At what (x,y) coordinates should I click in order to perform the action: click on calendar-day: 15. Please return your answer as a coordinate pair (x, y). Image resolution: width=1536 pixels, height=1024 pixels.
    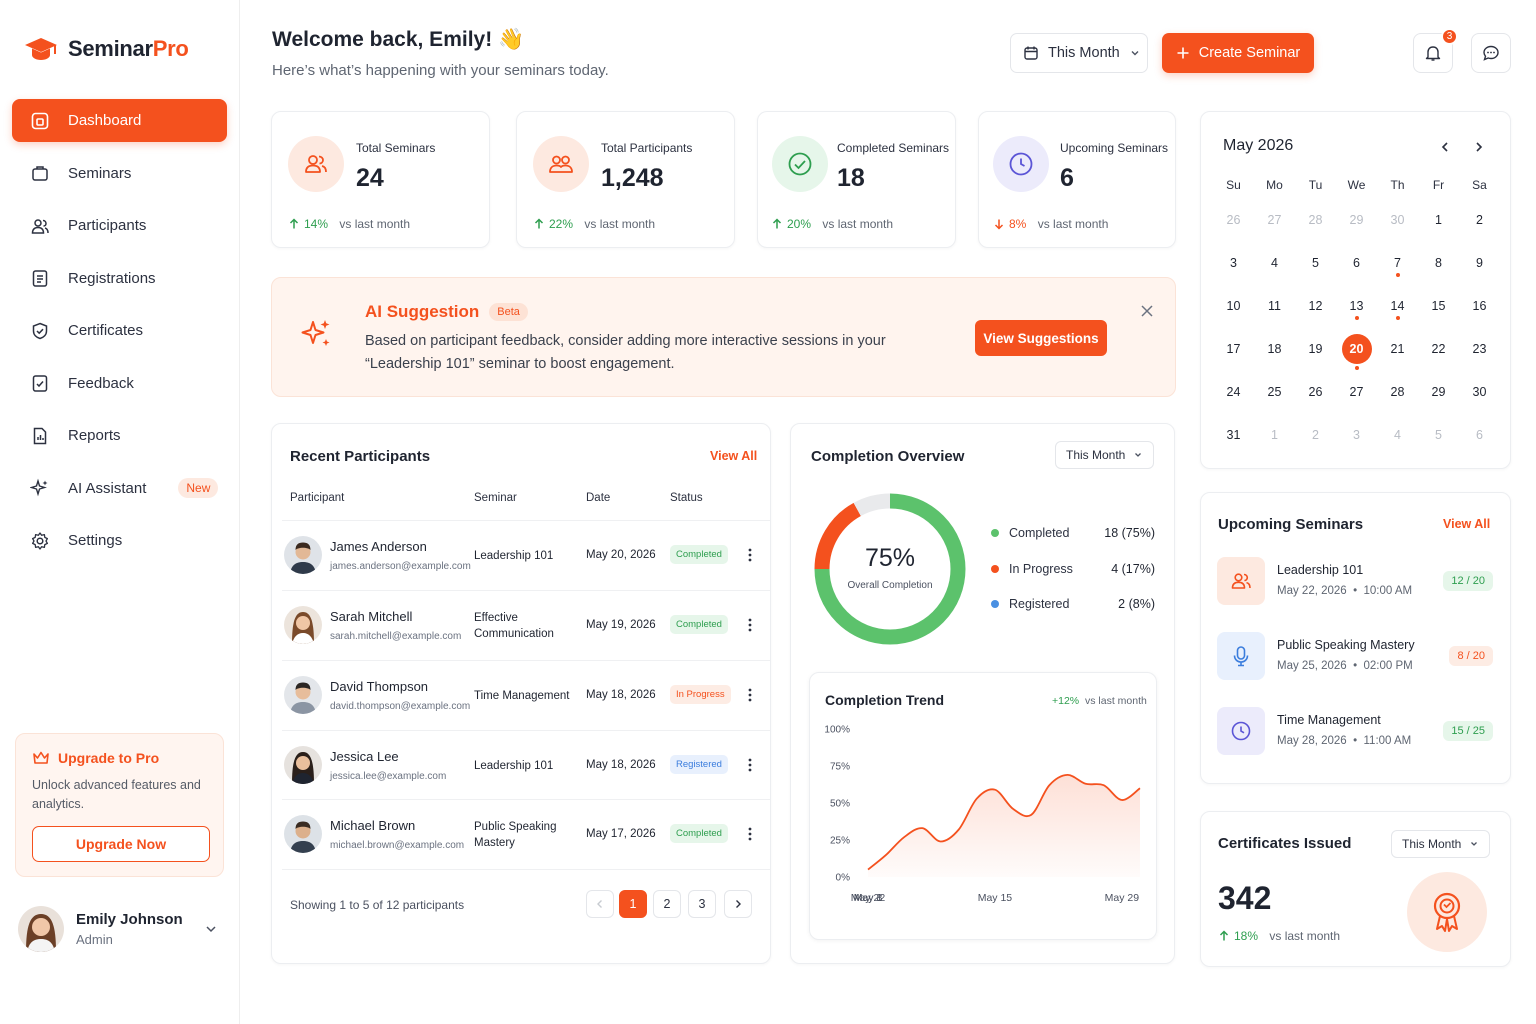
    Looking at the image, I should click on (1438, 305).